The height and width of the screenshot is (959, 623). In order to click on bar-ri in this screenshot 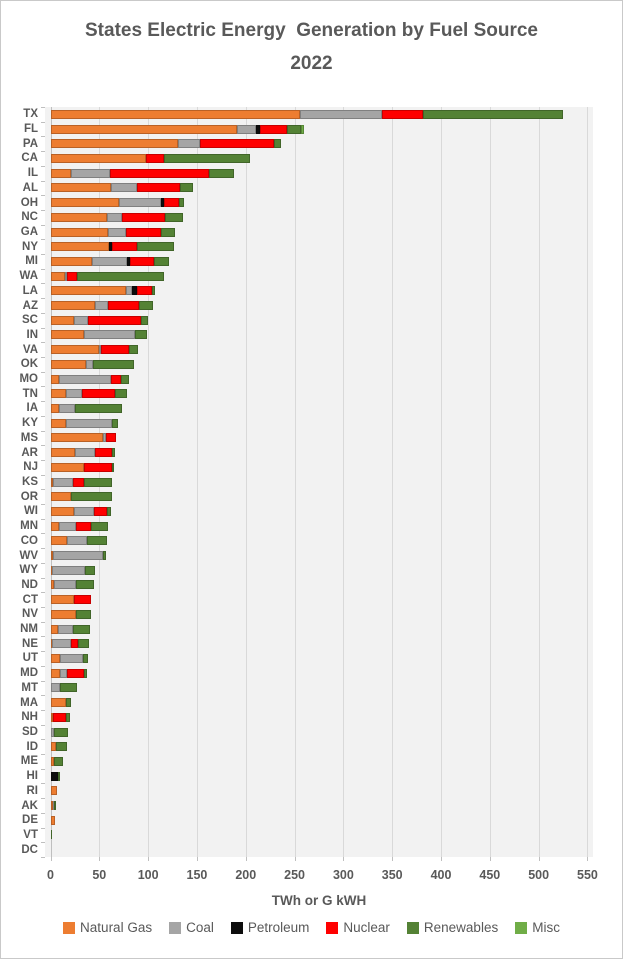, I will do `click(319, 791)`.